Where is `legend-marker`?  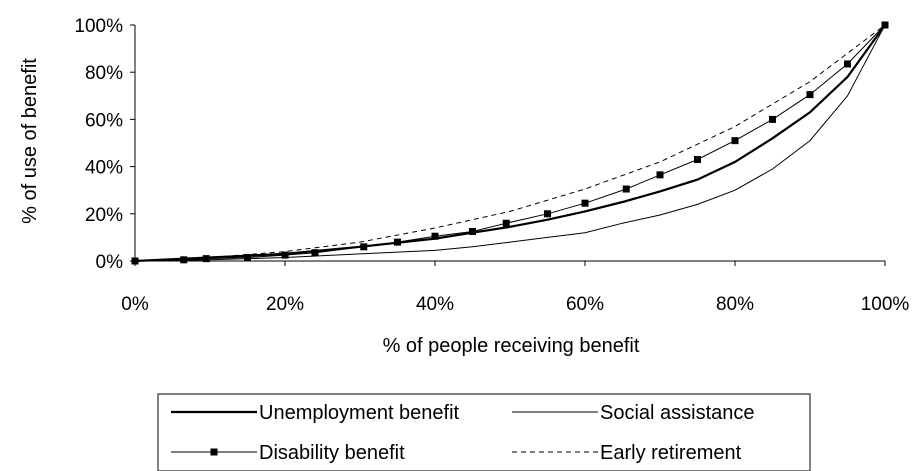
legend-marker is located at coordinates (214, 452).